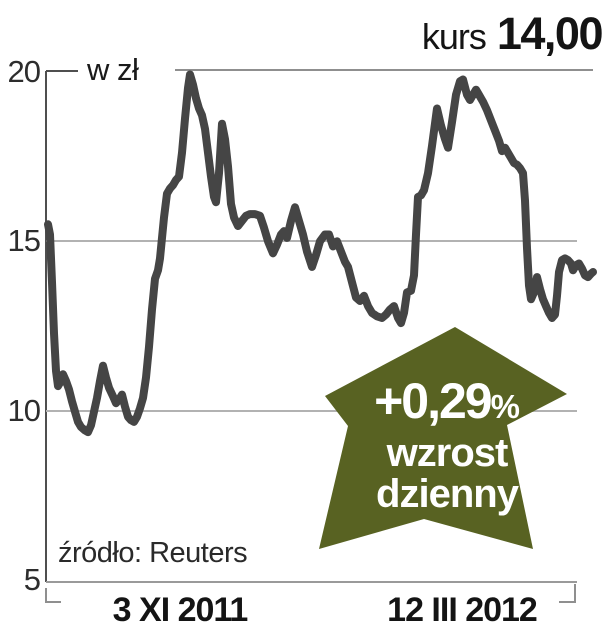 Image resolution: width=610 pixels, height=640 pixels. Describe the element at coordinates (24, 240) in the screenshot. I see `y-tick-15: 15` at that location.